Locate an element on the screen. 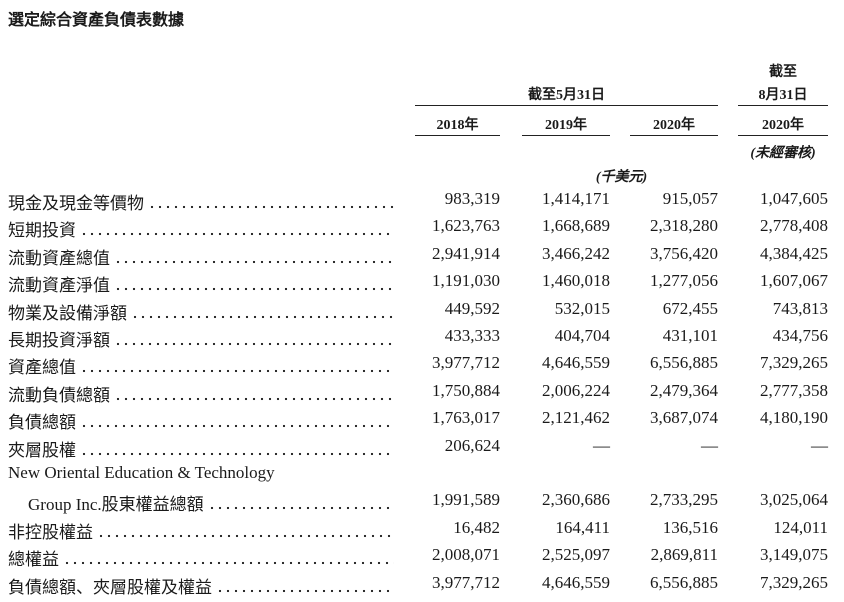 This screenshot has height=602, width=844. row-label: 現金及現金等價物 is located at coordinates (76, 203).